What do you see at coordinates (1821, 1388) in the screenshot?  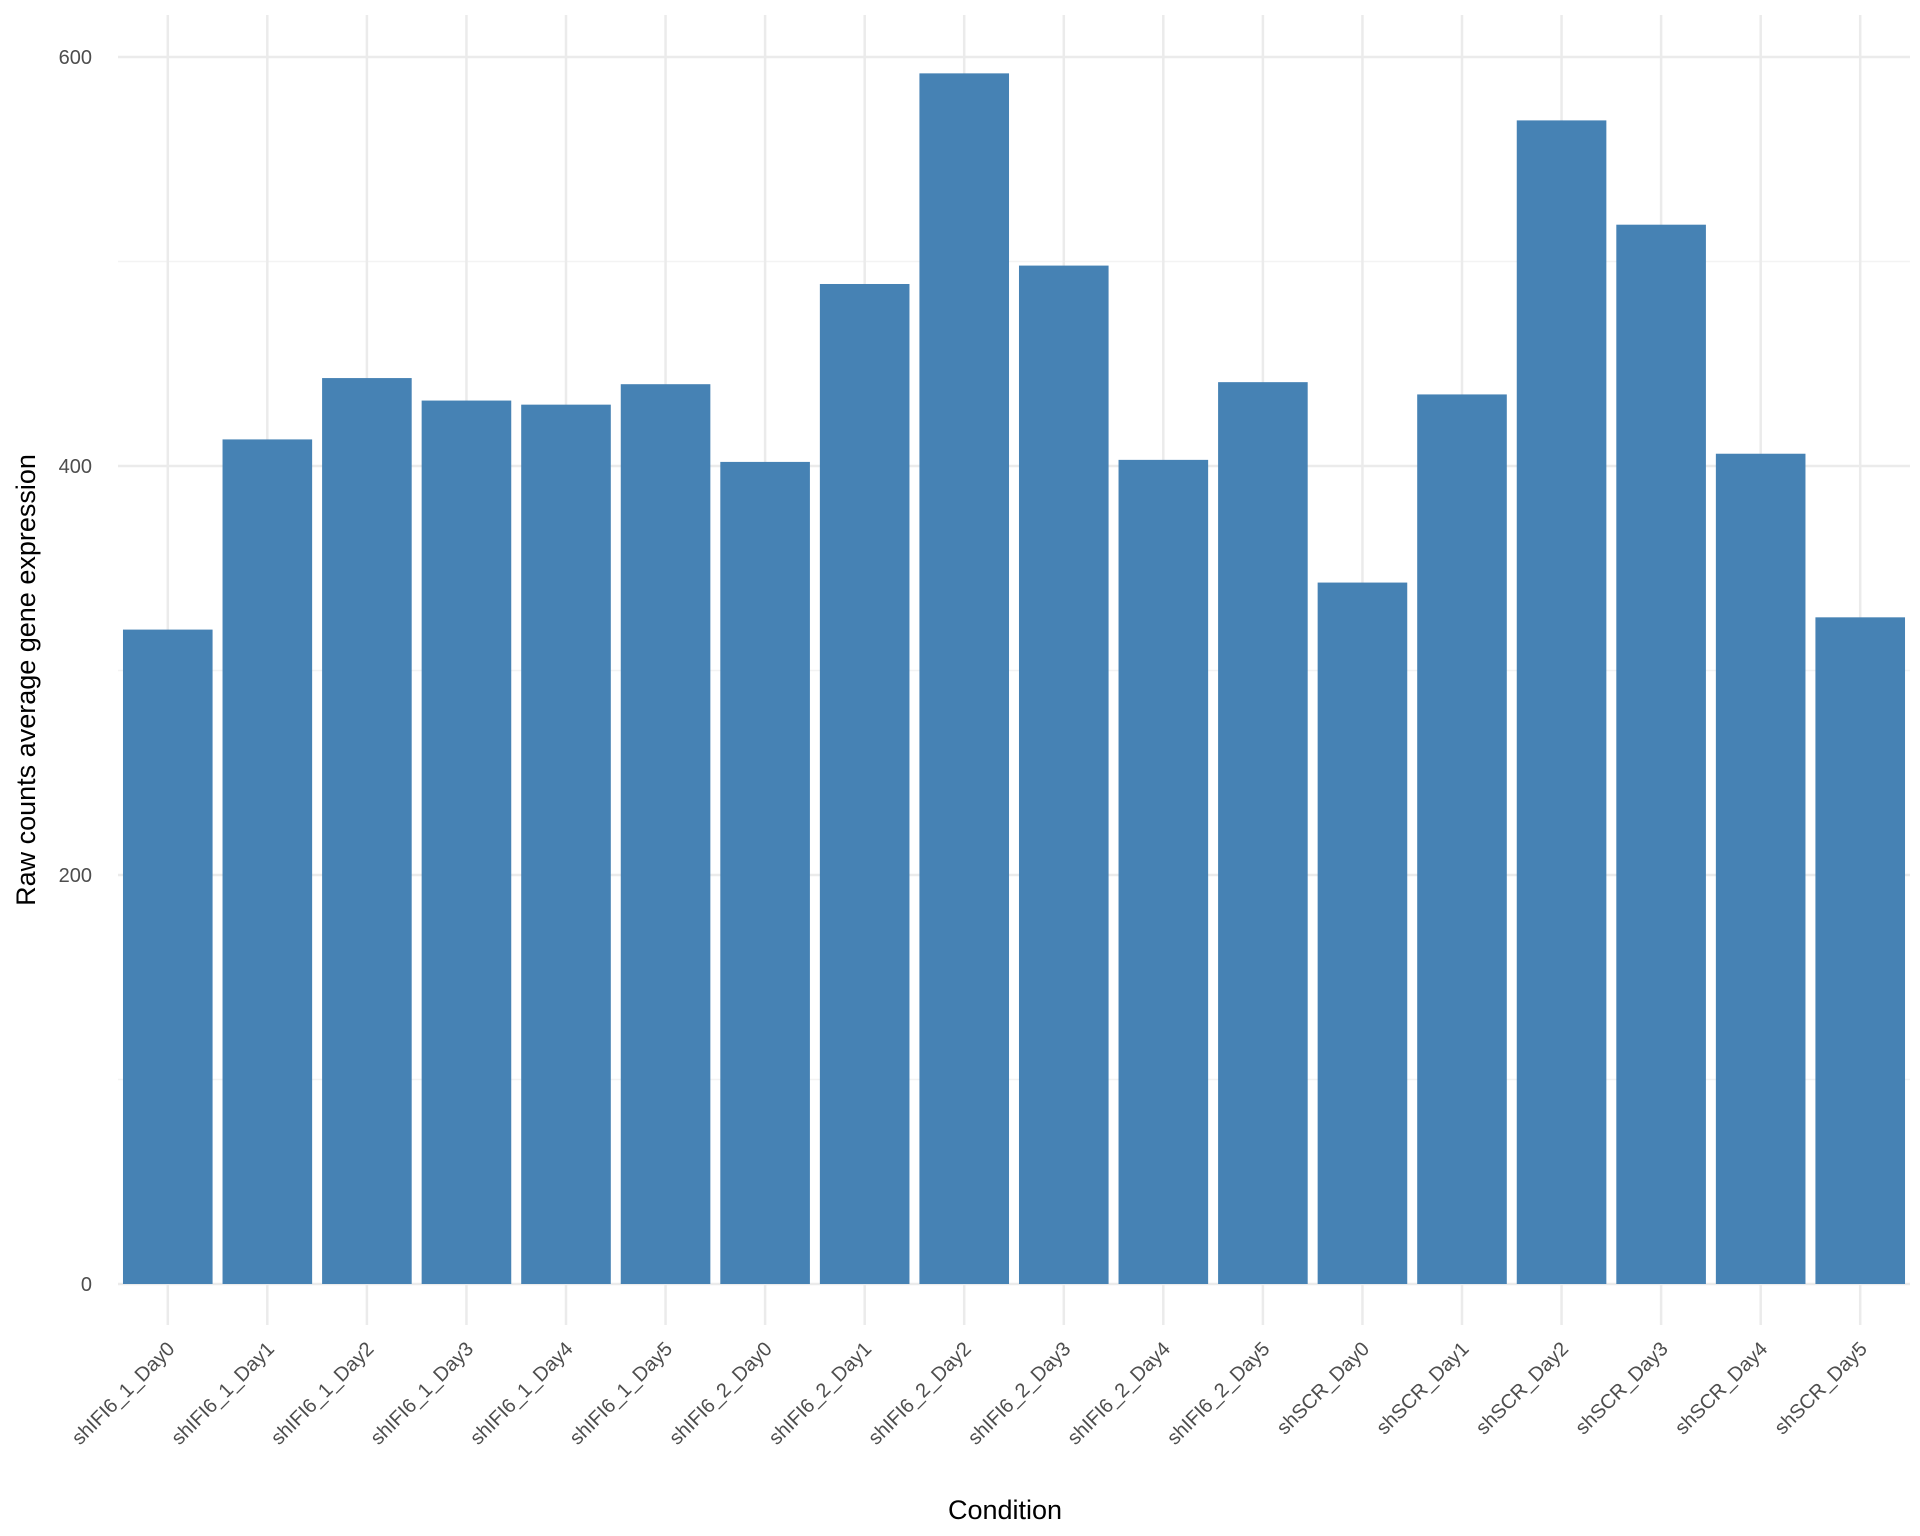 I see `x-tick-label: shSCR_Day5` at bounding box center [1821, 1388].